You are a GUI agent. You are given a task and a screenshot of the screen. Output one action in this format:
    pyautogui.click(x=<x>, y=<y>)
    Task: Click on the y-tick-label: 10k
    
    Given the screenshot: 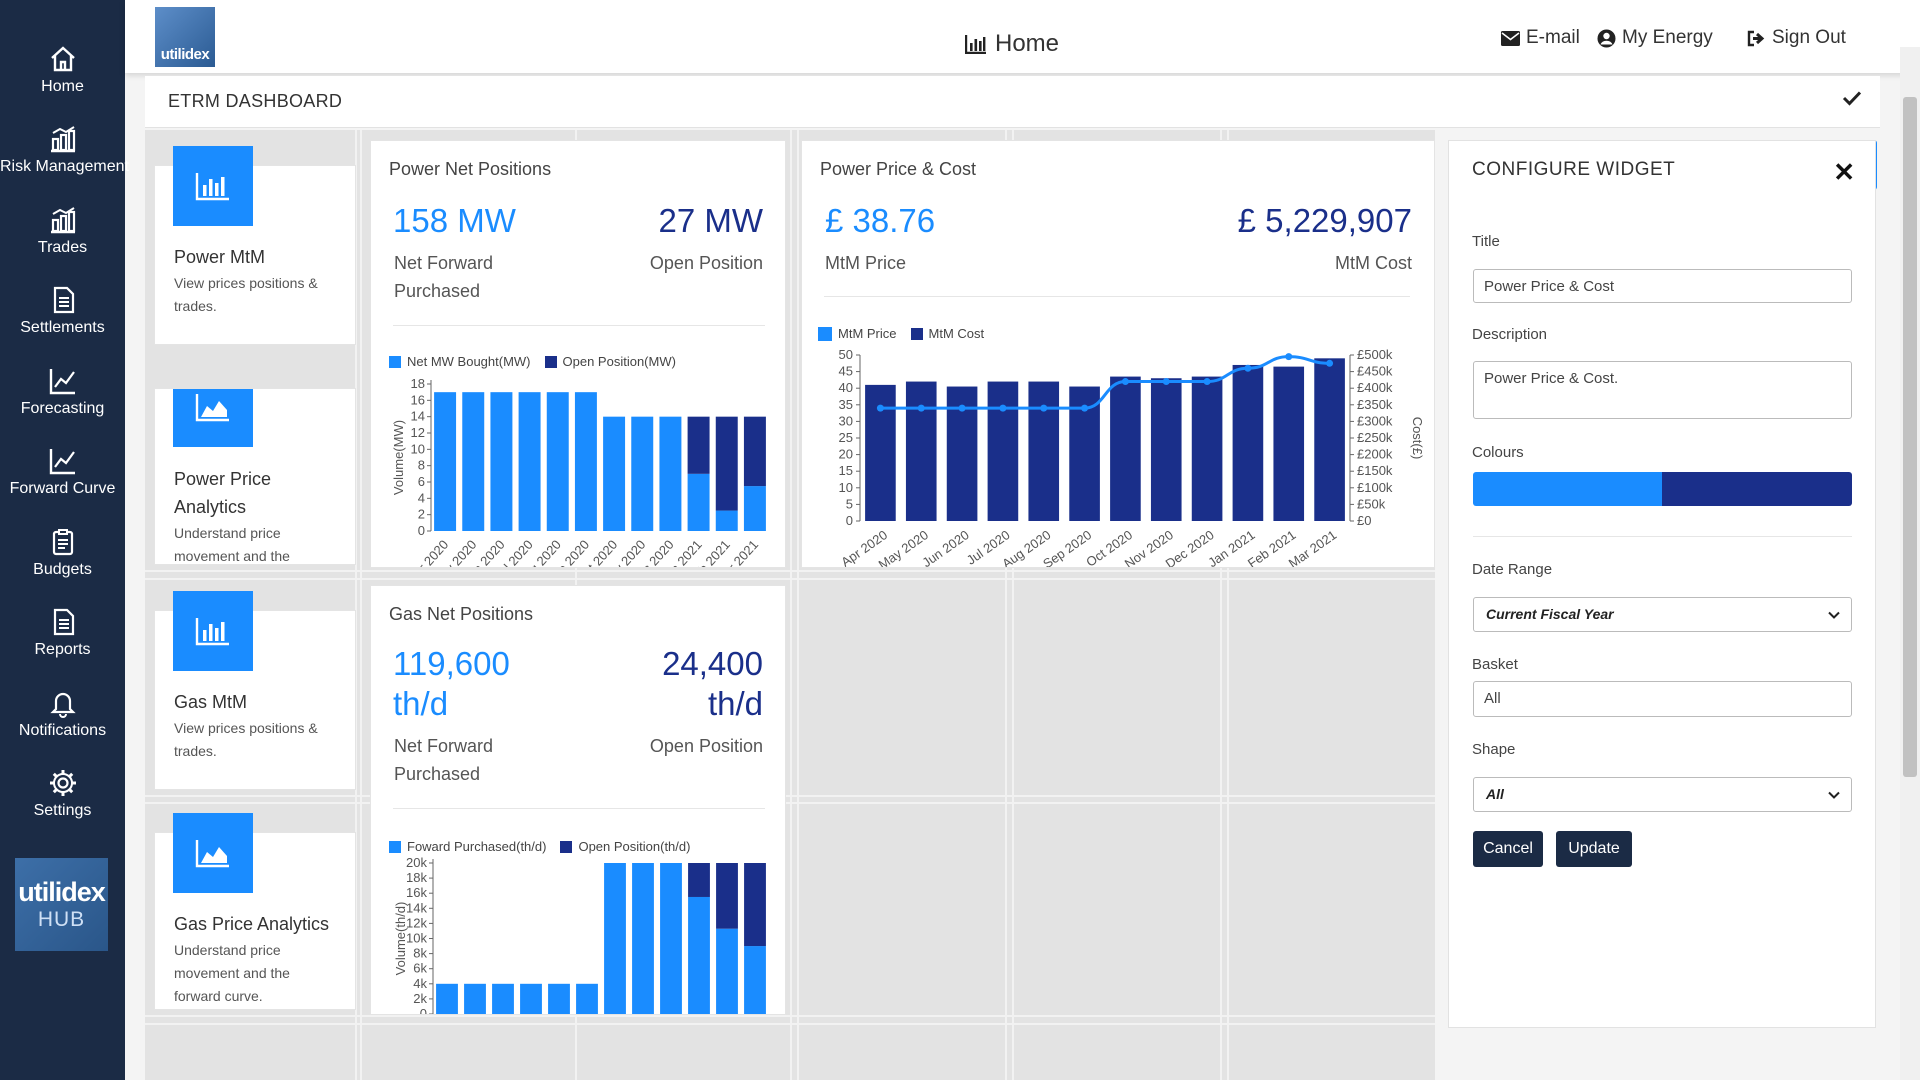 What is the action you would take?
    pyautogui.click(x=416, y=938)
    